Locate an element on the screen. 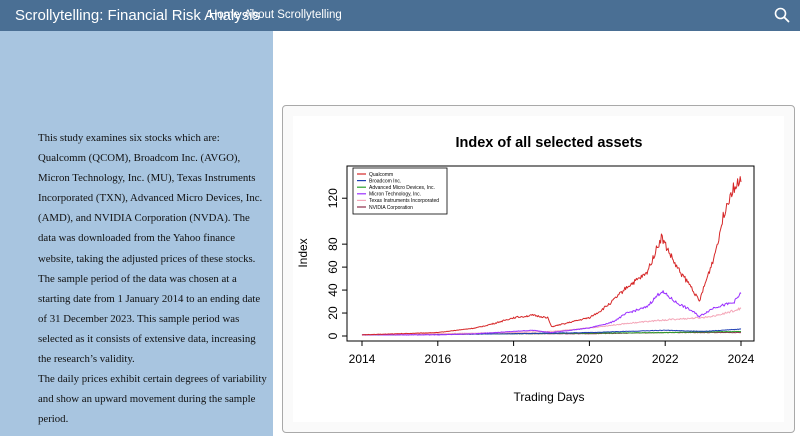  legend-entry: Micron Technology, Inc. is located at coordinates (395, 195).